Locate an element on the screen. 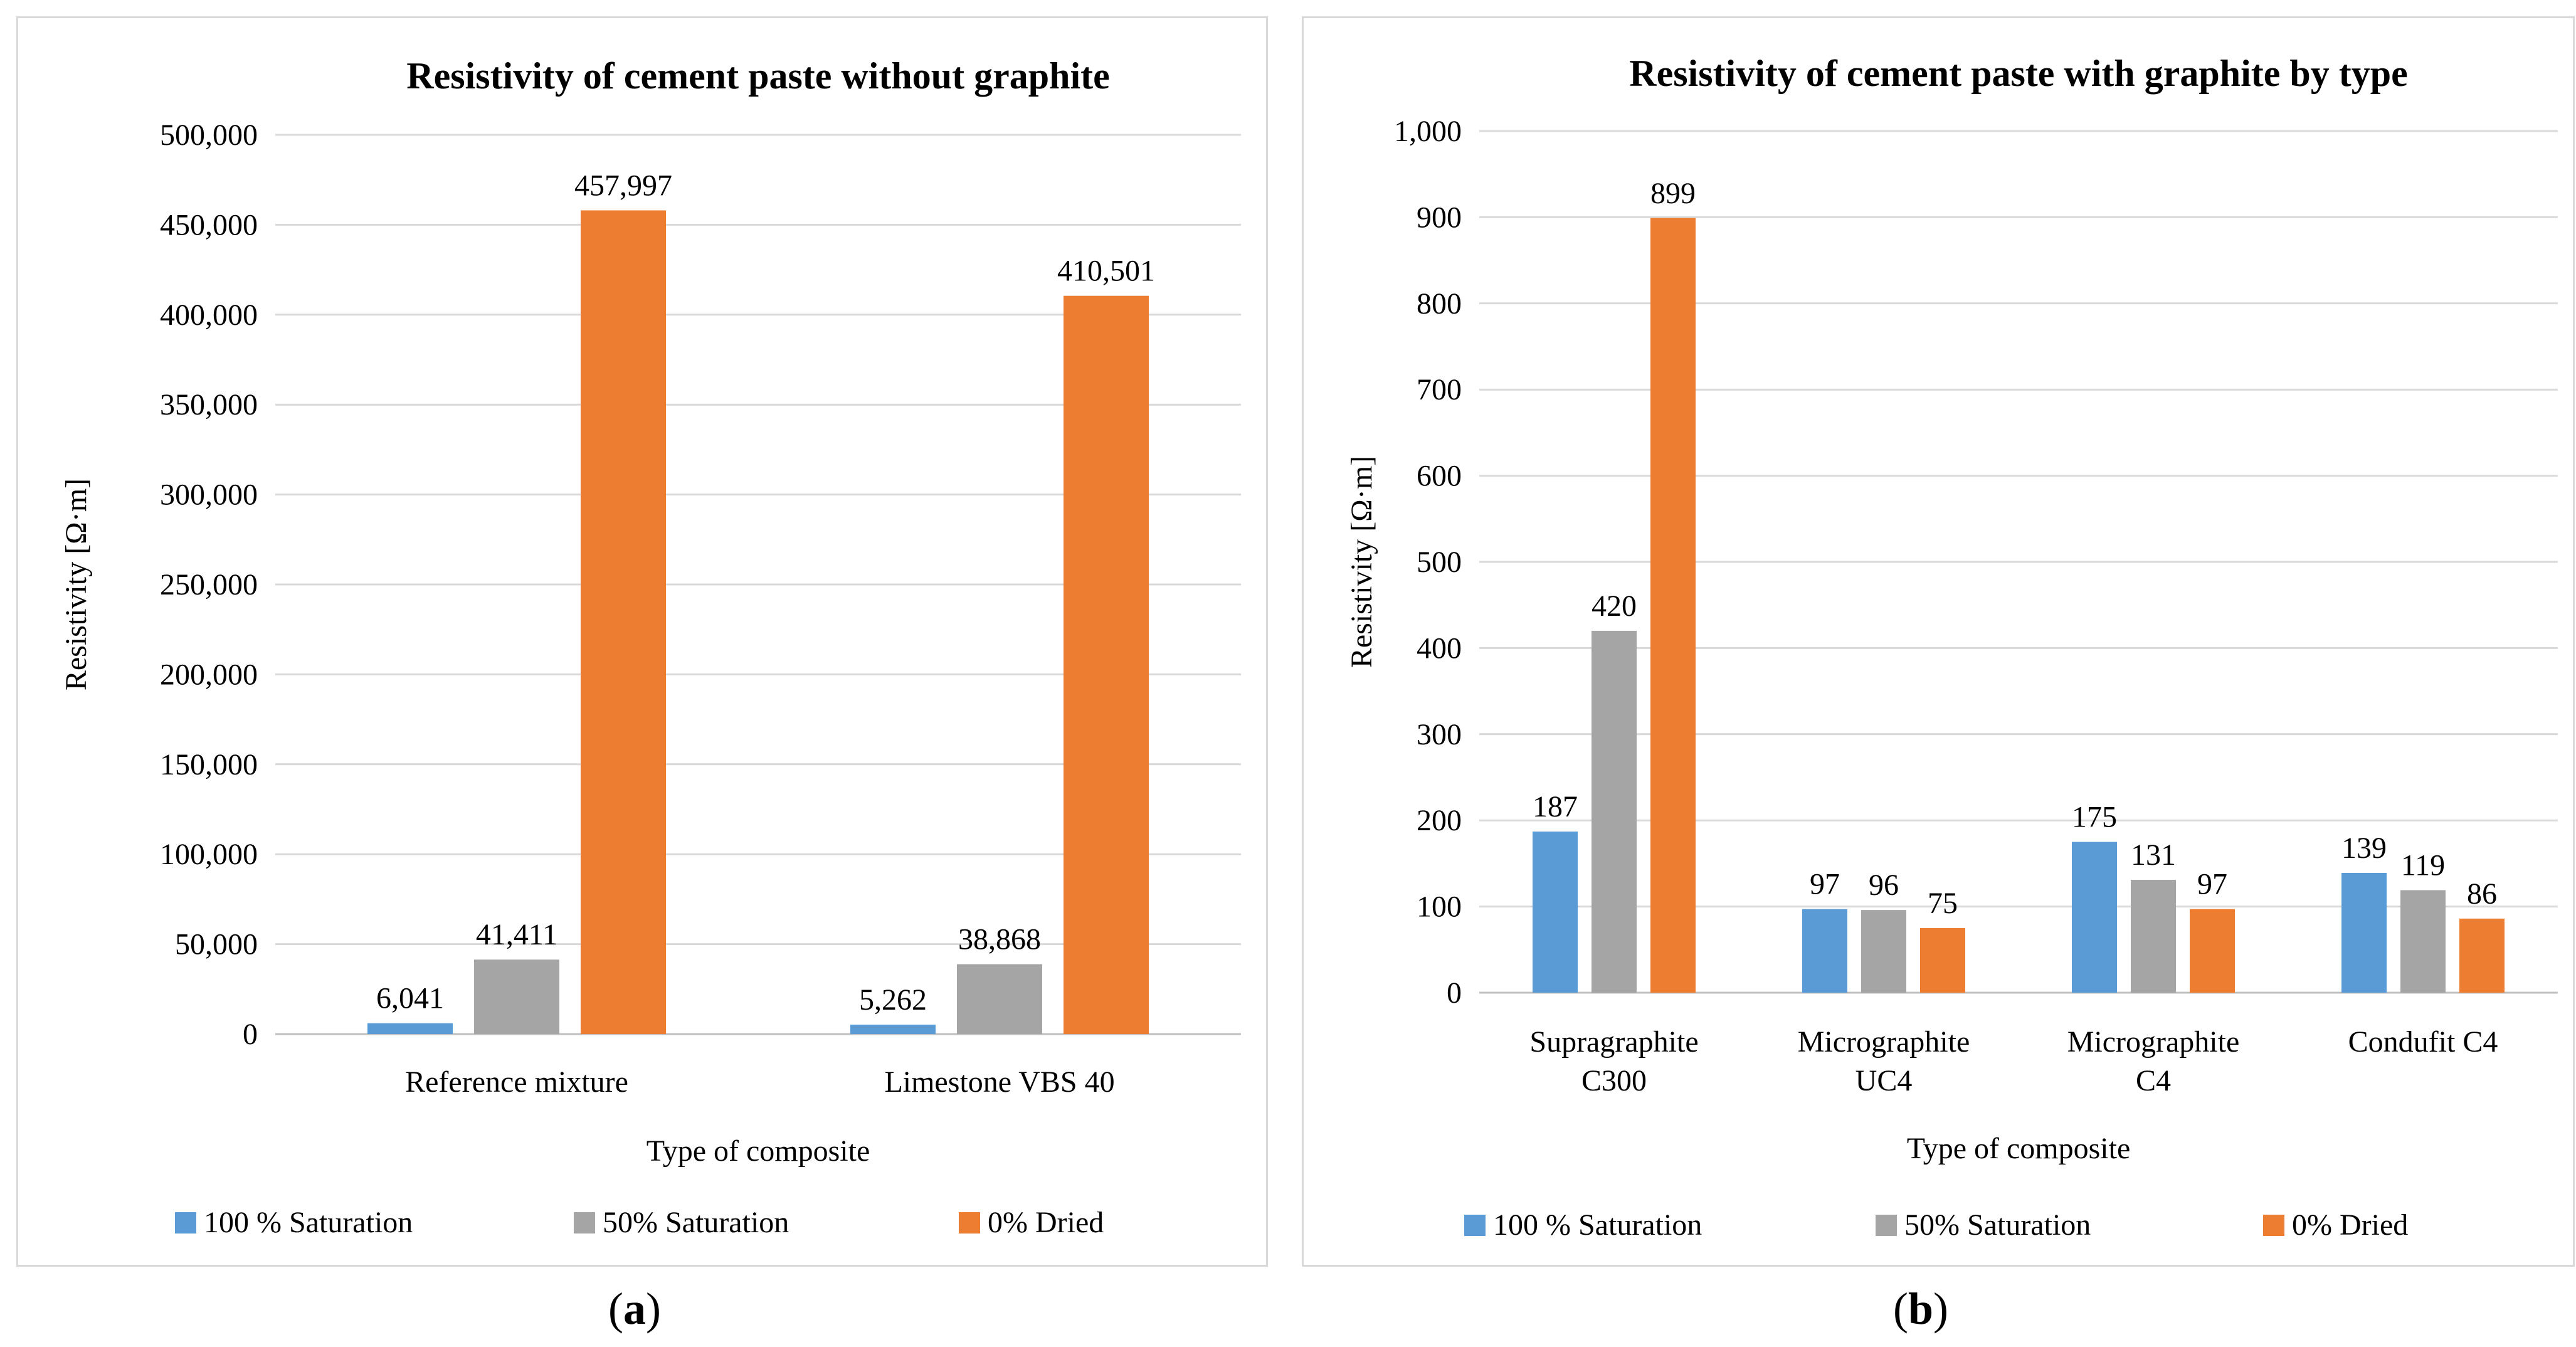 The height and width of the screenshot is (1347, 2576). chart-1-legend-label: 50% Saturation is located at coordinates (1997, 1225).